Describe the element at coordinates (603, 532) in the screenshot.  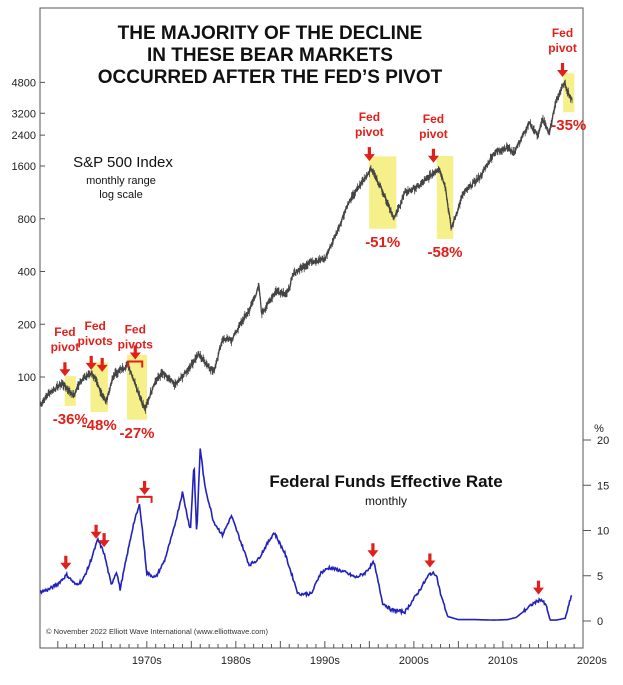
I see `rate-tick-10: 10` at that location.